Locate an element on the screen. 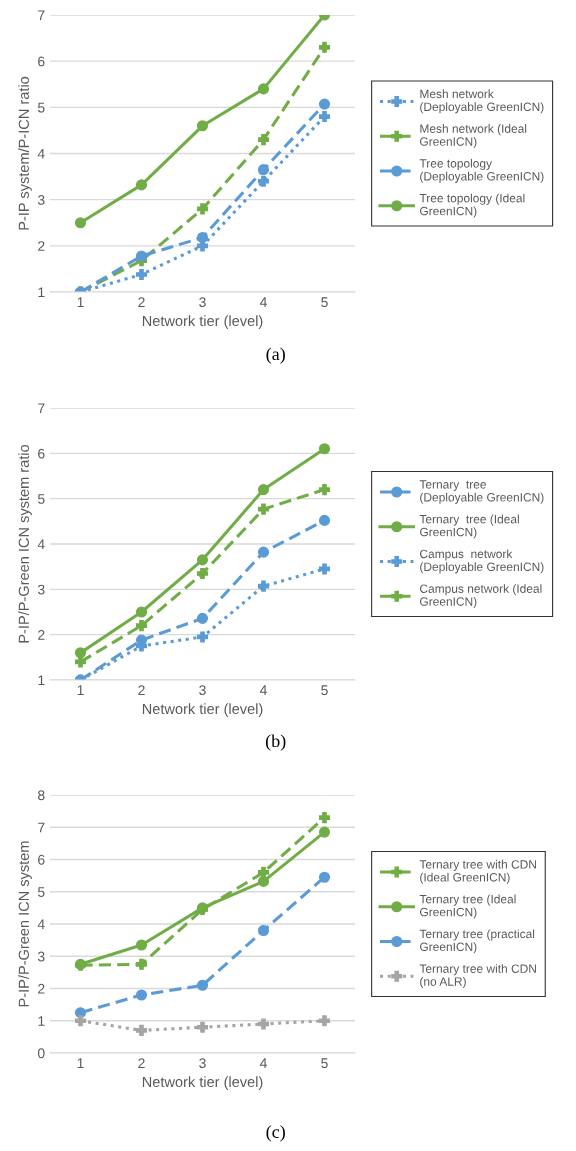  legend-label: Tree topology (Deployable GreenICN) is located at coordinates (481, 170).